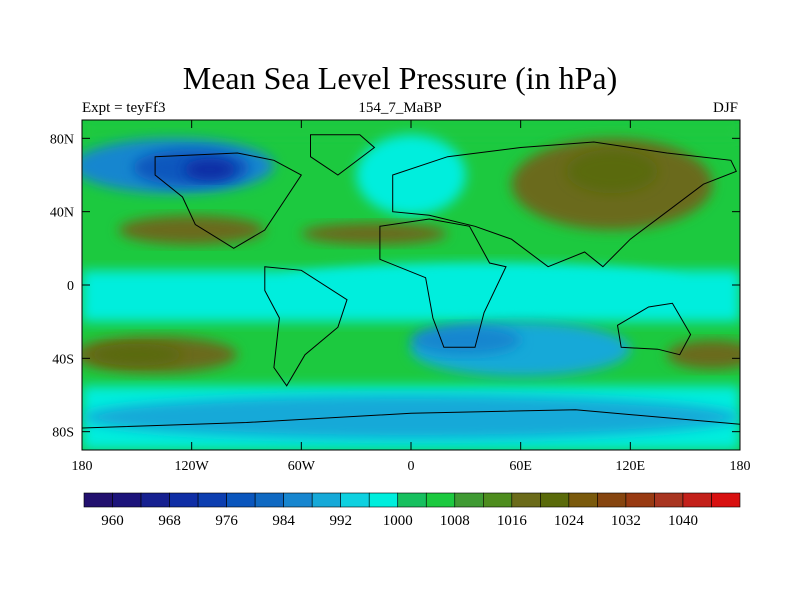  I want to click on pressure-region-southern-ocean-trough, so click(411, 417).